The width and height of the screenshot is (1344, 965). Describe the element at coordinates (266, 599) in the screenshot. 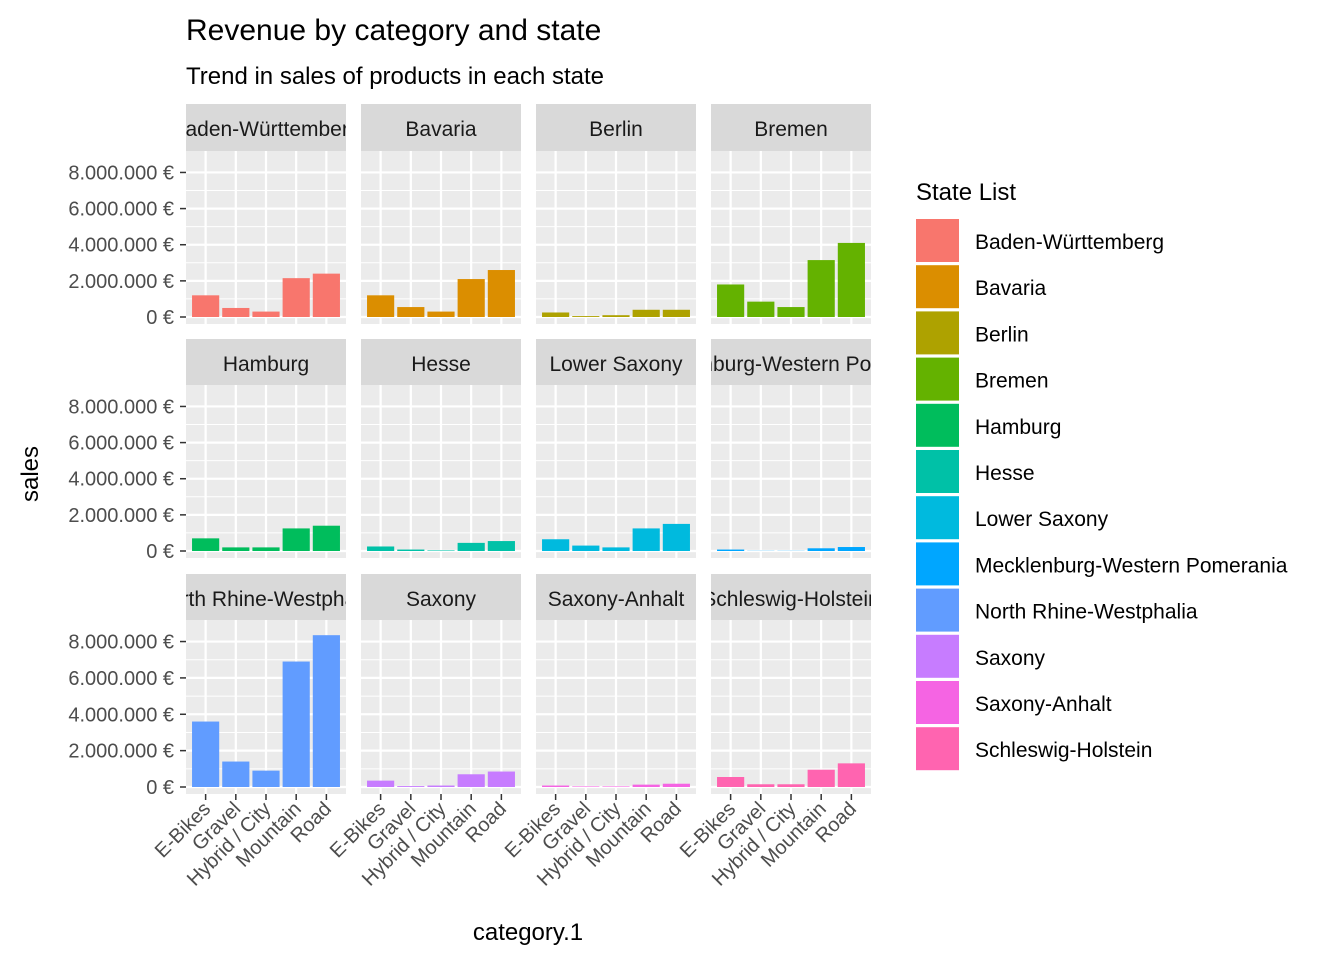

I see `facet-strip-label: North Rhine-Westphalia` at that location.